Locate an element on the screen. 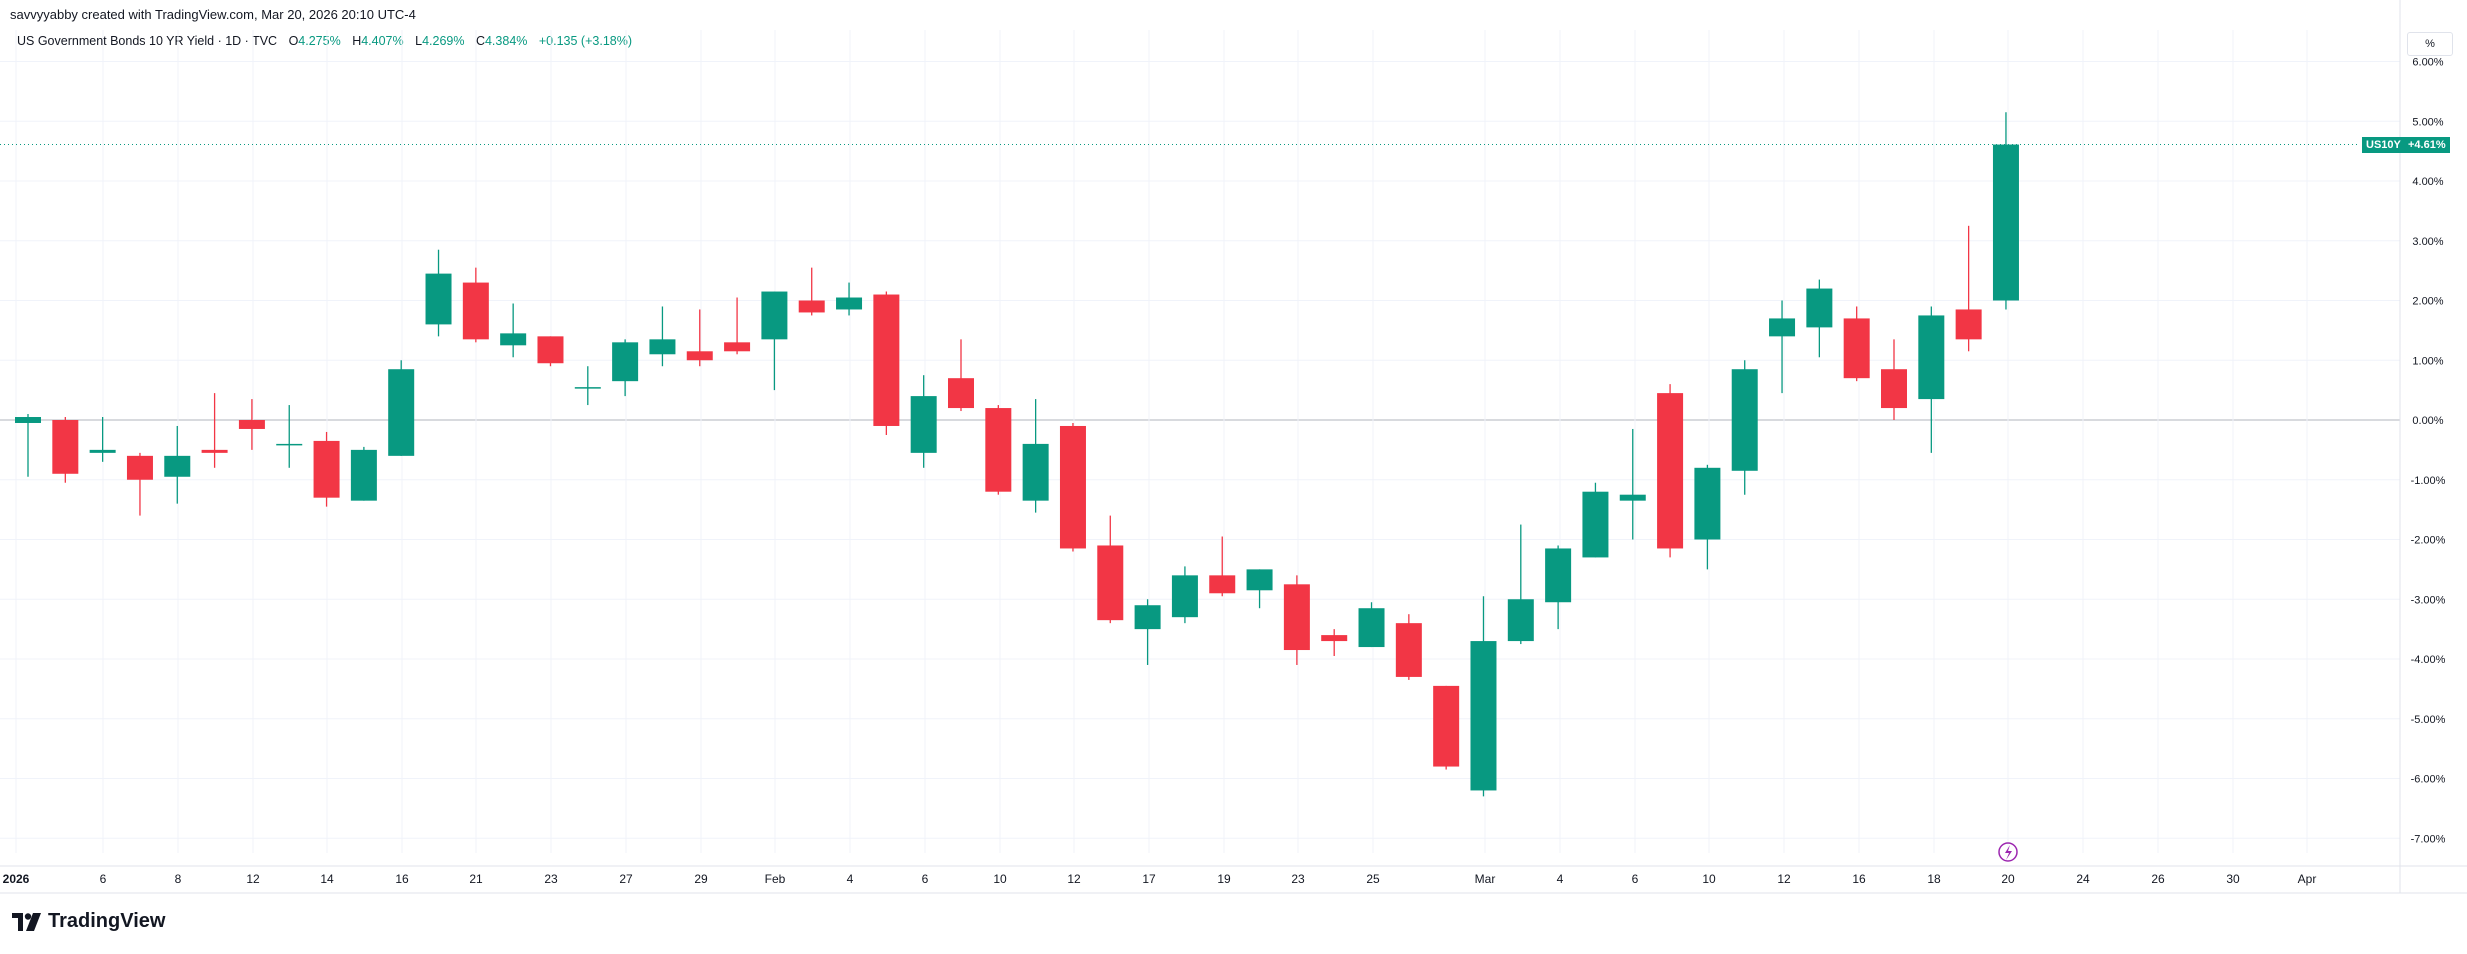 The height and width of the screenshot is (954, 2467). x-tick-label: 21 is located at coordinates (476, 879).